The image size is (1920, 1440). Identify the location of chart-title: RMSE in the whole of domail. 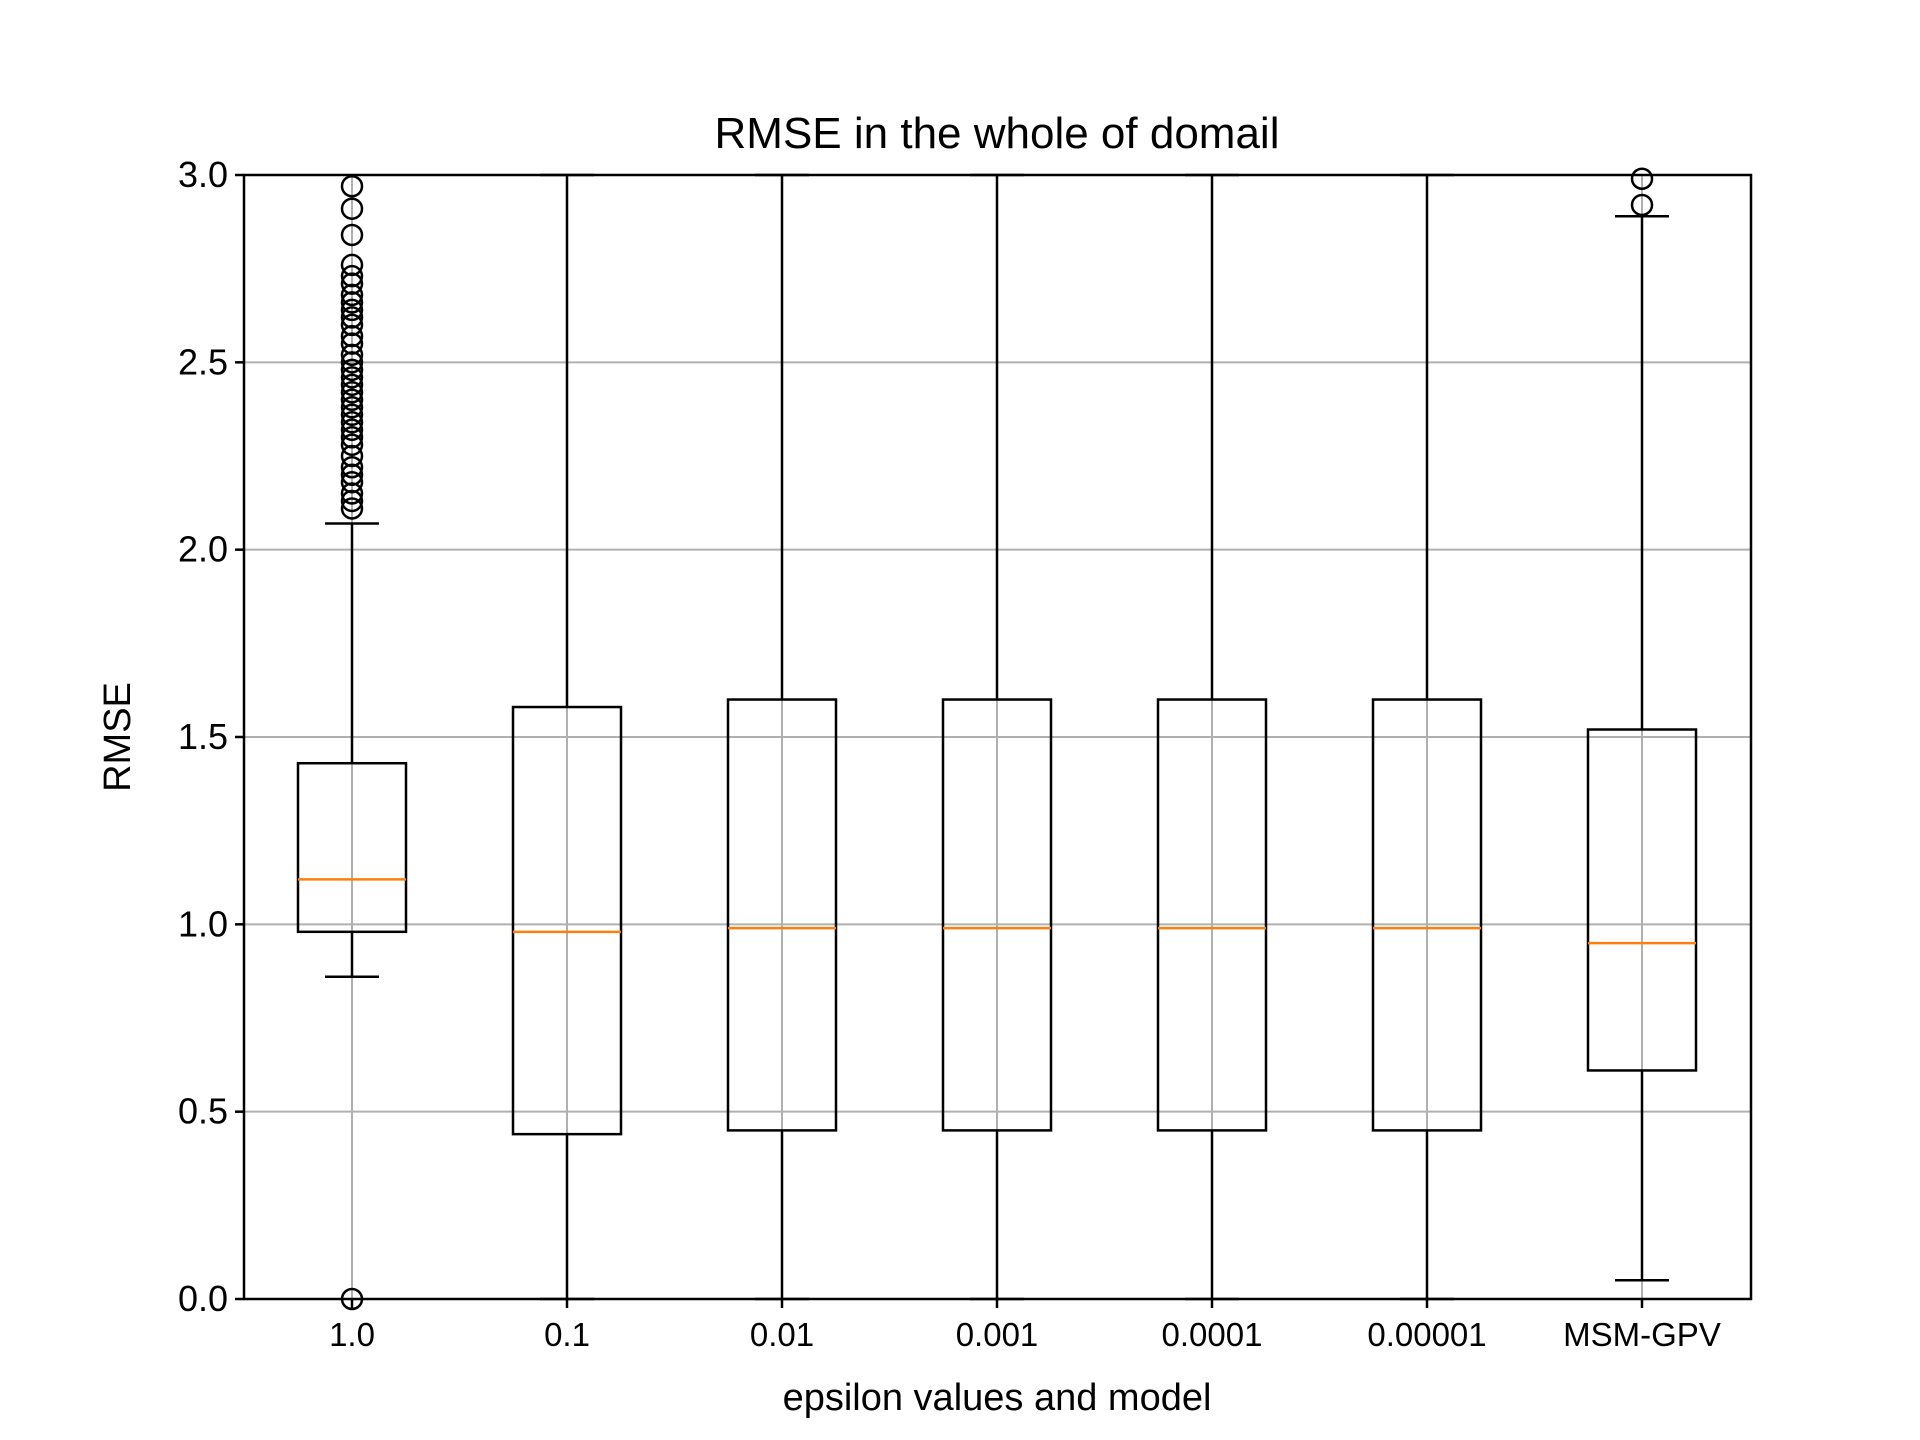
(997, 133).